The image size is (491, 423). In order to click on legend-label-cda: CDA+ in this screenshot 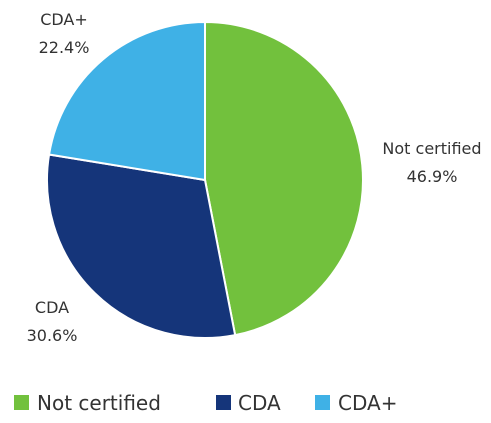, I will do `click(367, 403)`.